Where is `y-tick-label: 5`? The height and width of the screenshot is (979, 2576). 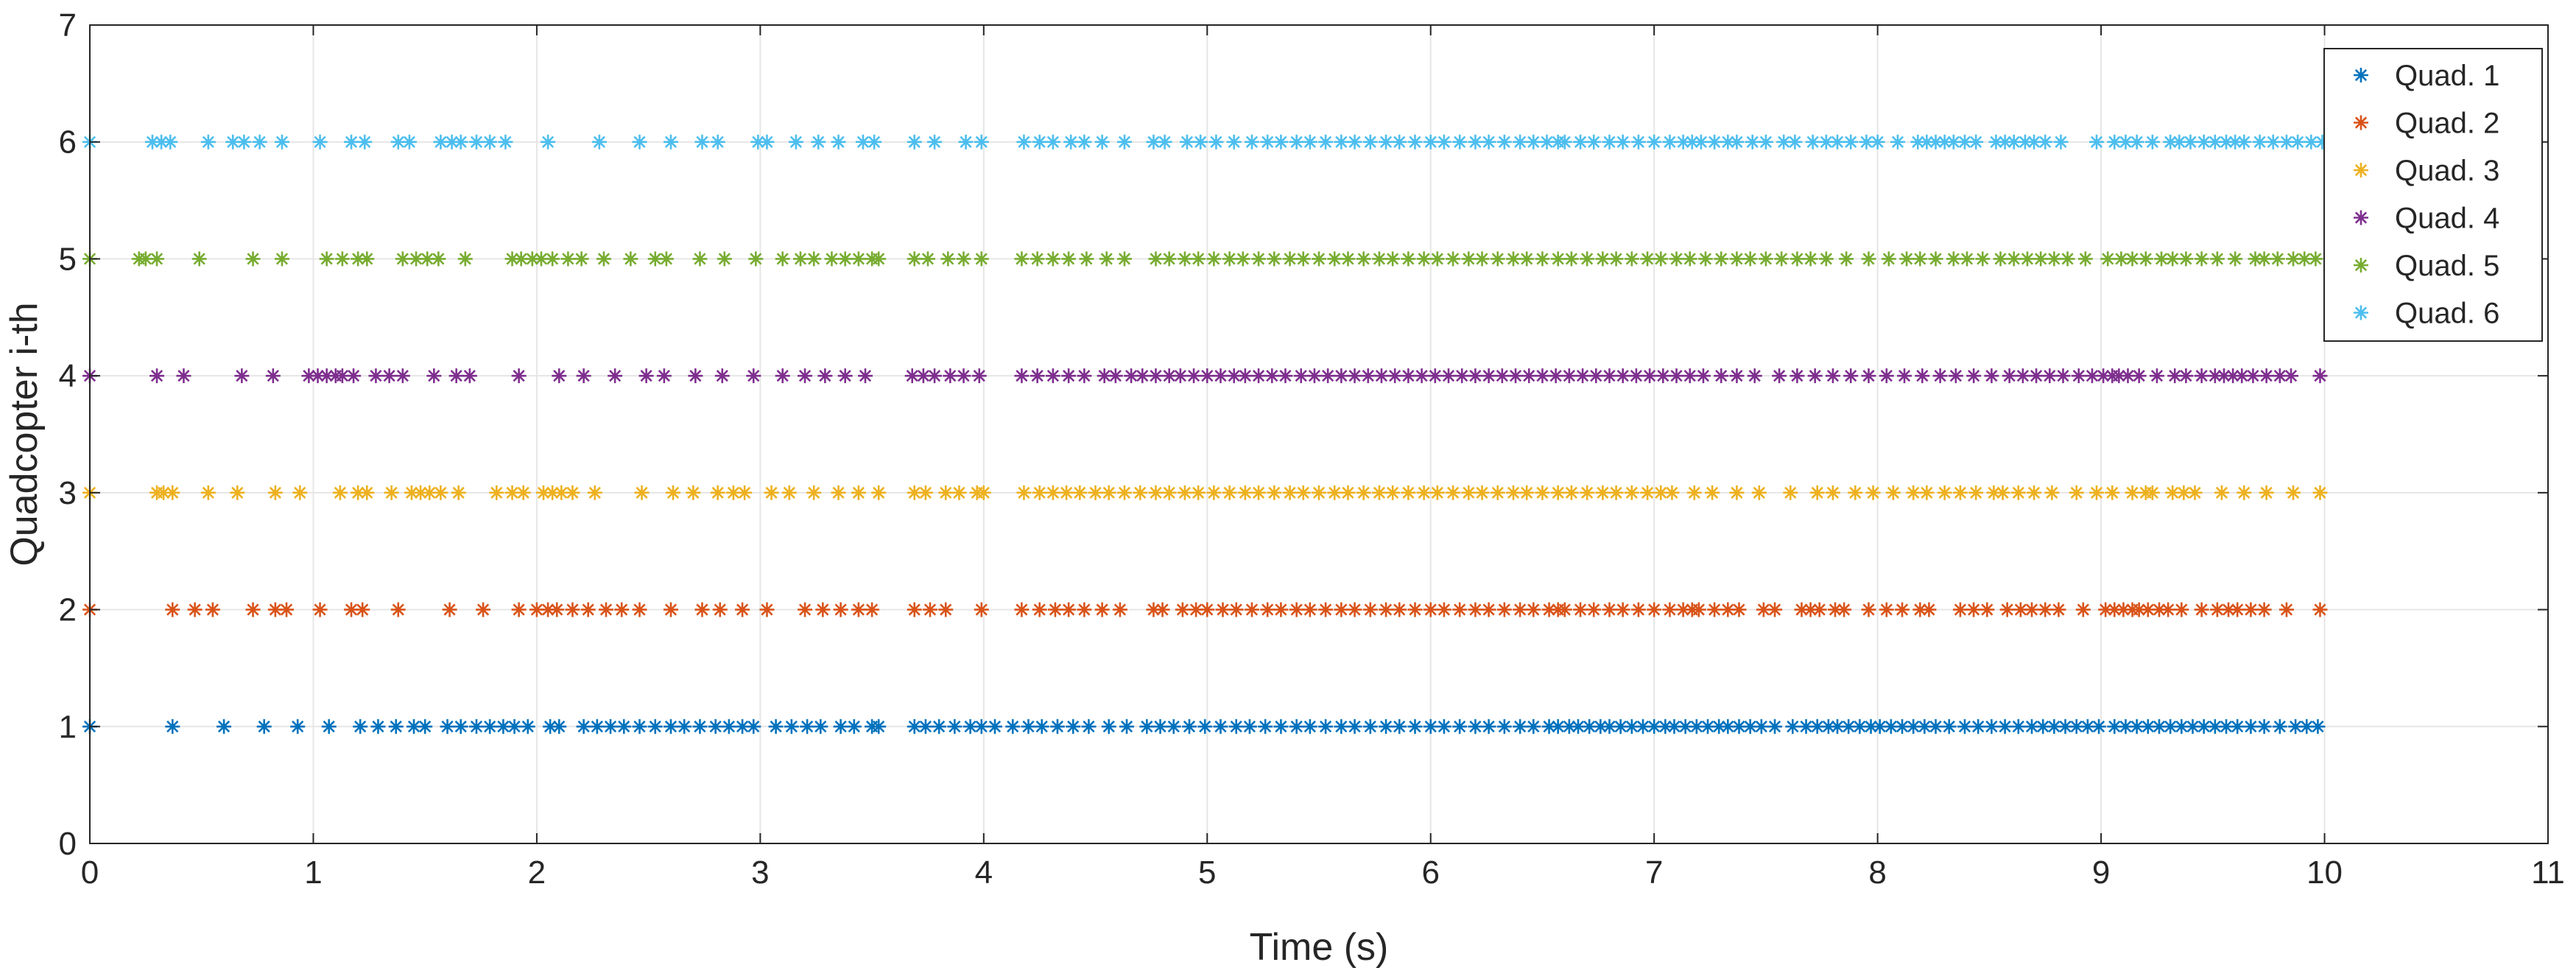 y-tick-label: 5 is located at coordinates (68, 259).